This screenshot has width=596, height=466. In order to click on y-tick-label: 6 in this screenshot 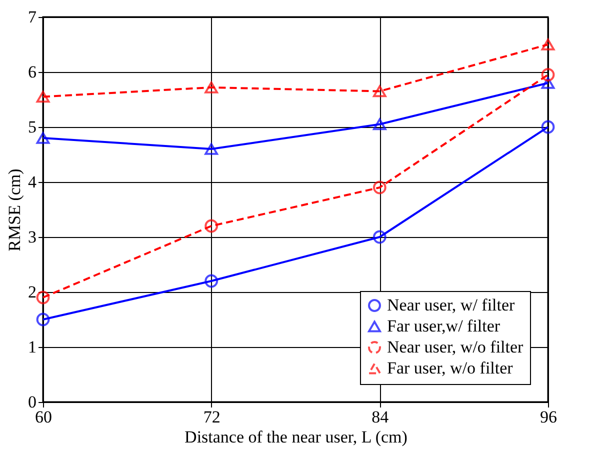, I will do `click(32, 72)`.